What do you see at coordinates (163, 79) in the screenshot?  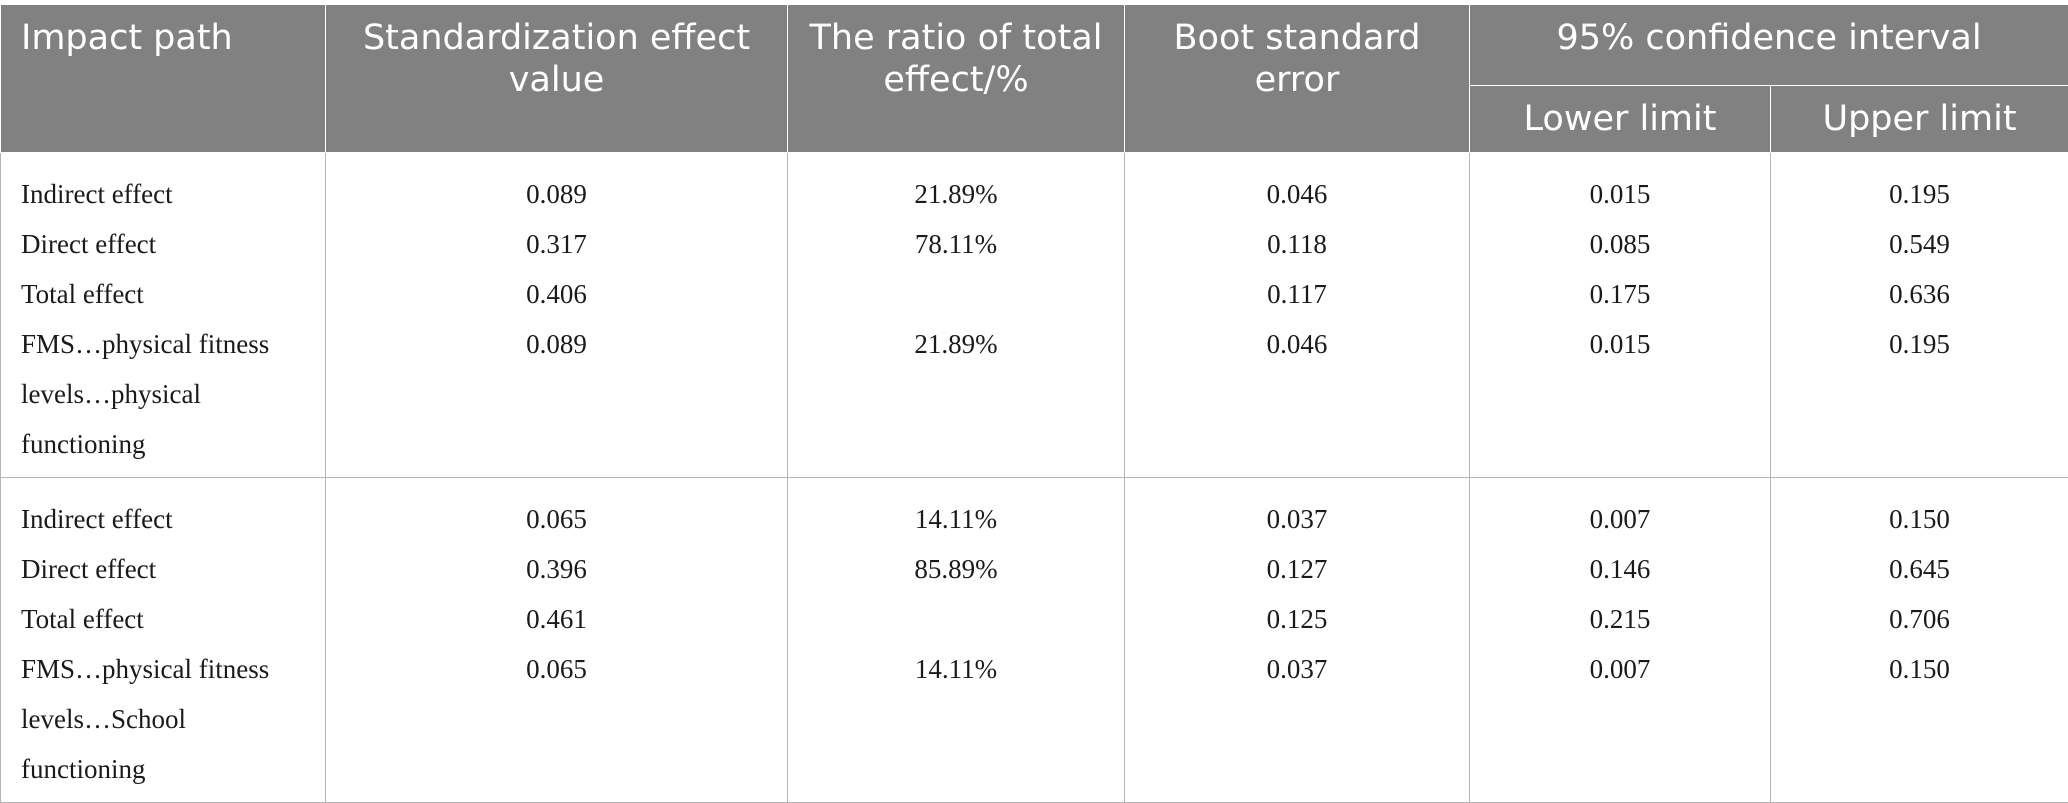 I see `header-impact-path: Impact path` at bounding box center [163, 79].